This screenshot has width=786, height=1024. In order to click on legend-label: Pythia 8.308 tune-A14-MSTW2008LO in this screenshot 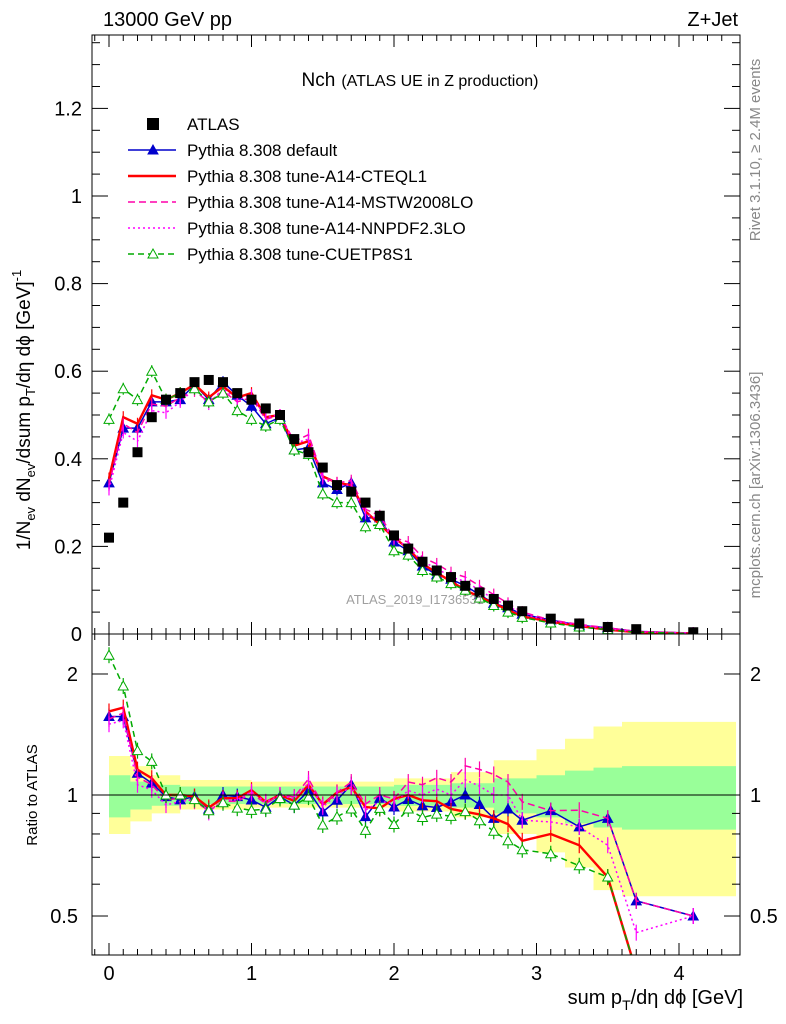, I will do `click(330, 202)`.